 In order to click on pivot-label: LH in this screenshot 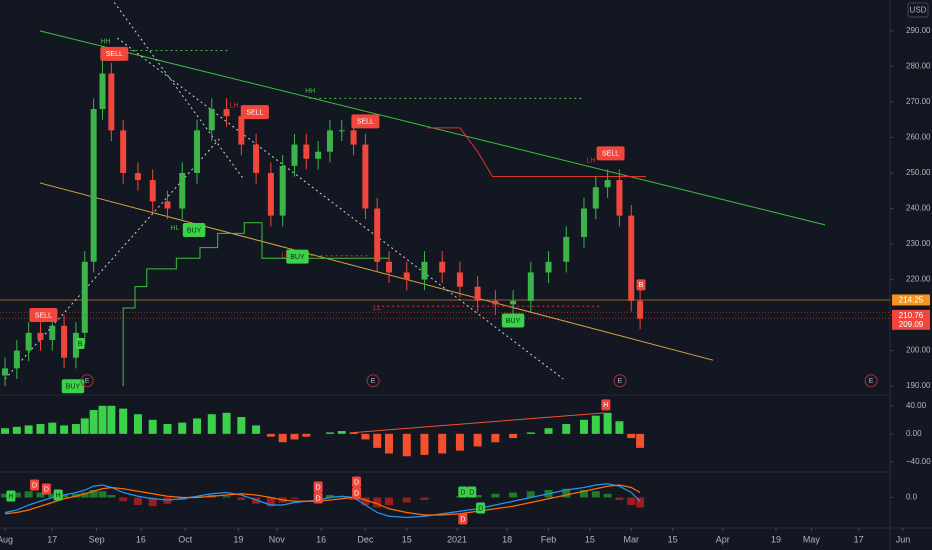, I will do `click(591, 160)`.